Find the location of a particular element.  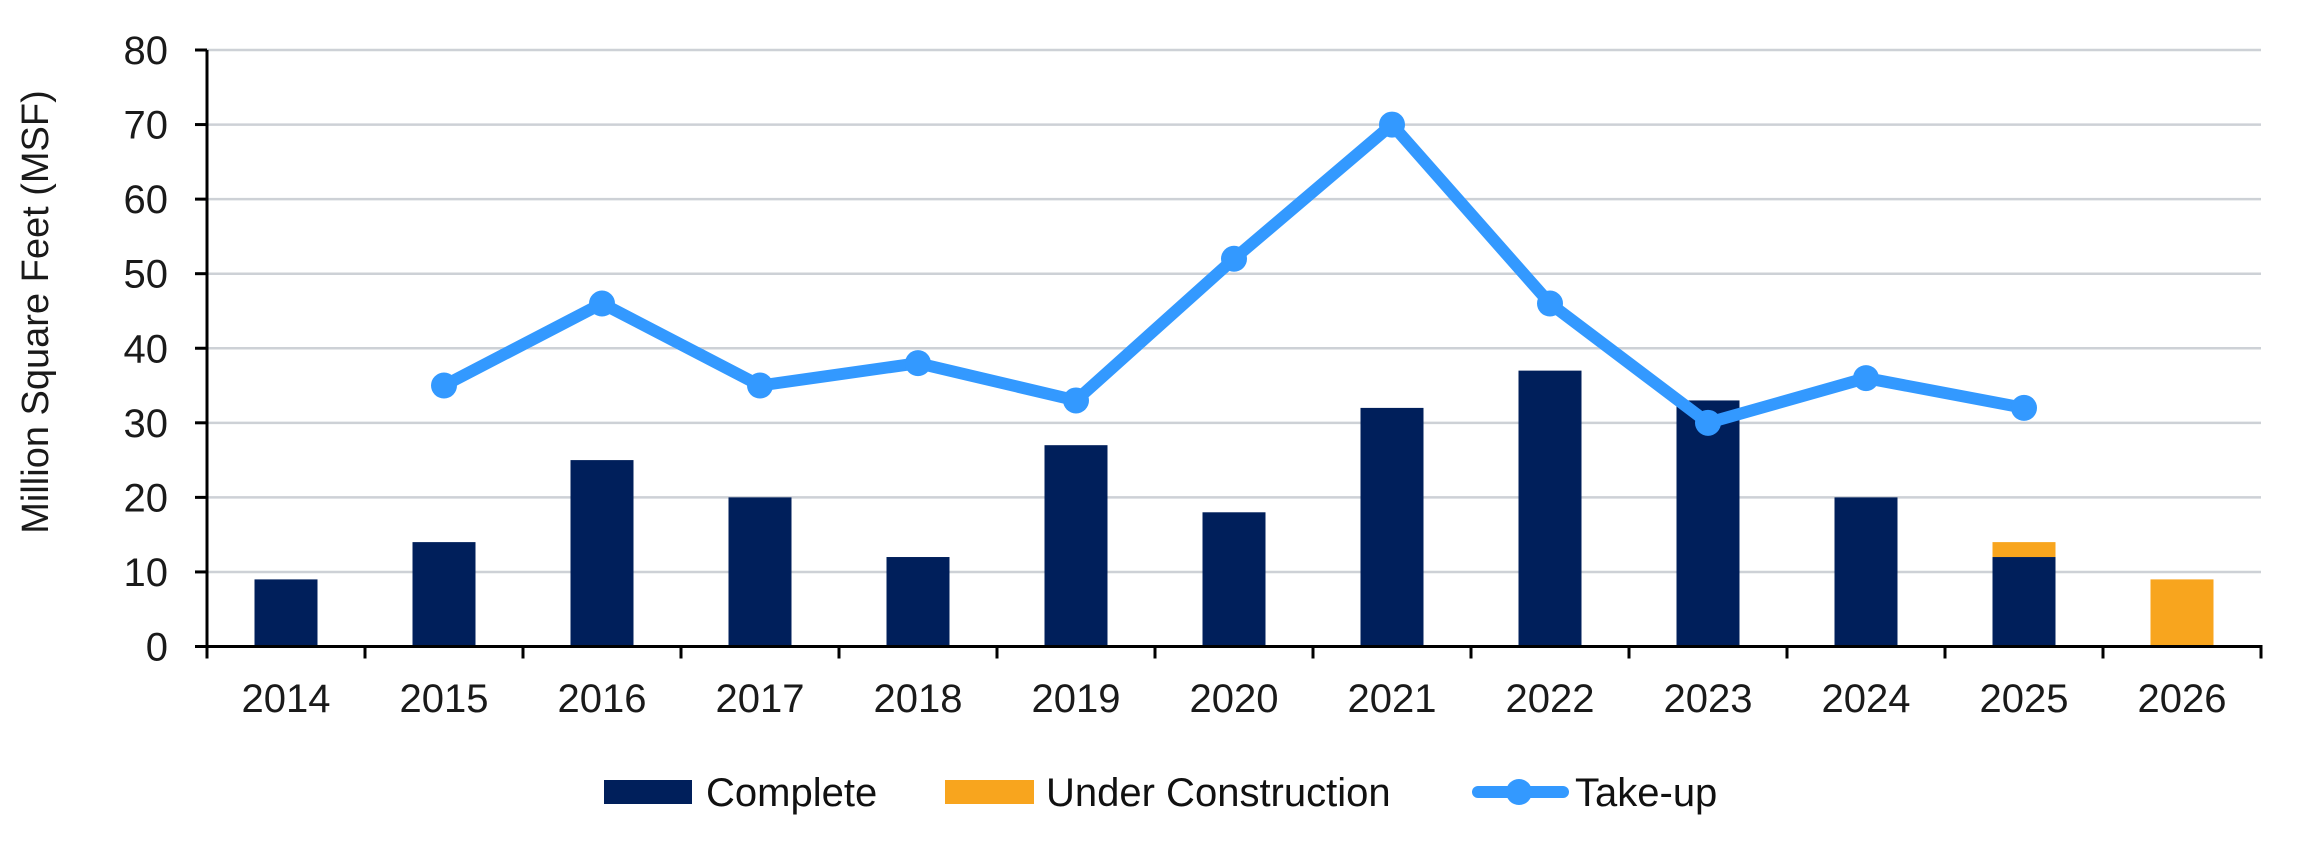

bar-under-construction-2026 is located at coordinates (2182, 613).